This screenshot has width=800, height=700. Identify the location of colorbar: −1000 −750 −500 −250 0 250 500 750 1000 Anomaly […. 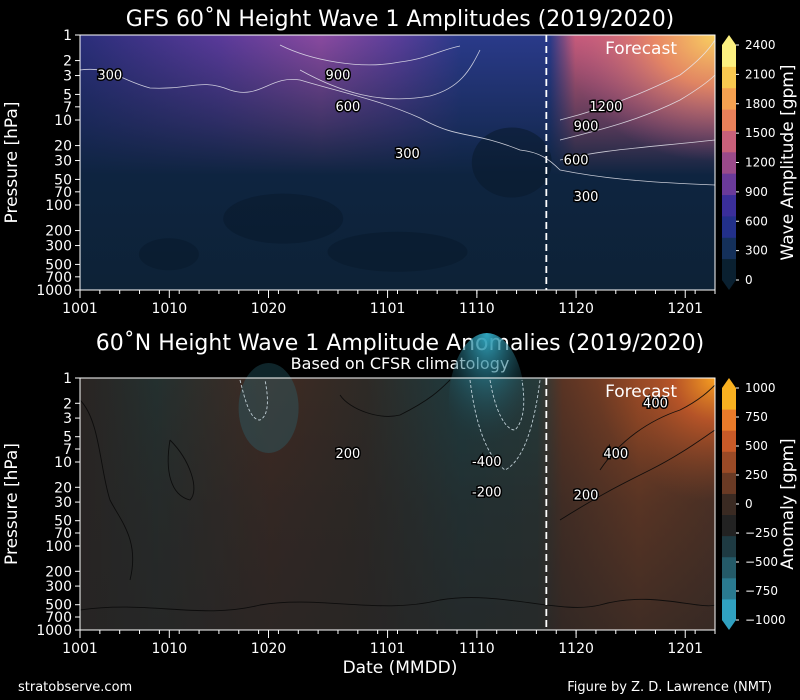
(760, 504).